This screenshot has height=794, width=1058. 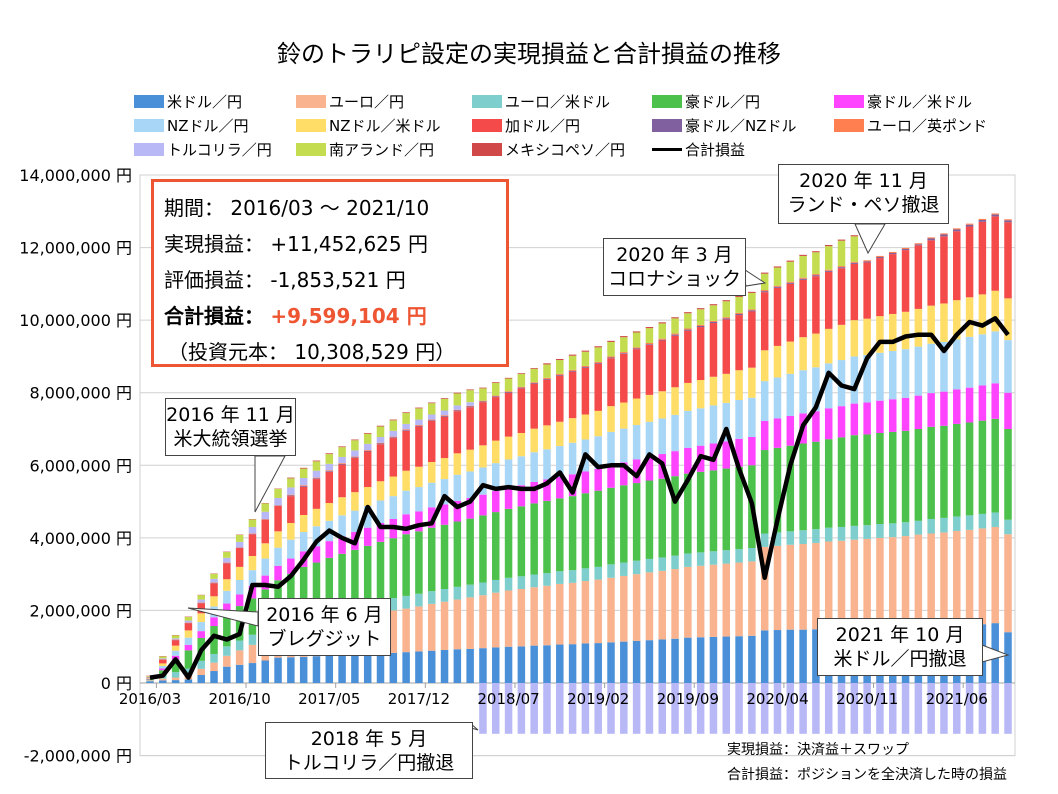 I want to click on x-tick-label: 2017/05, so click(x=329, y=699).